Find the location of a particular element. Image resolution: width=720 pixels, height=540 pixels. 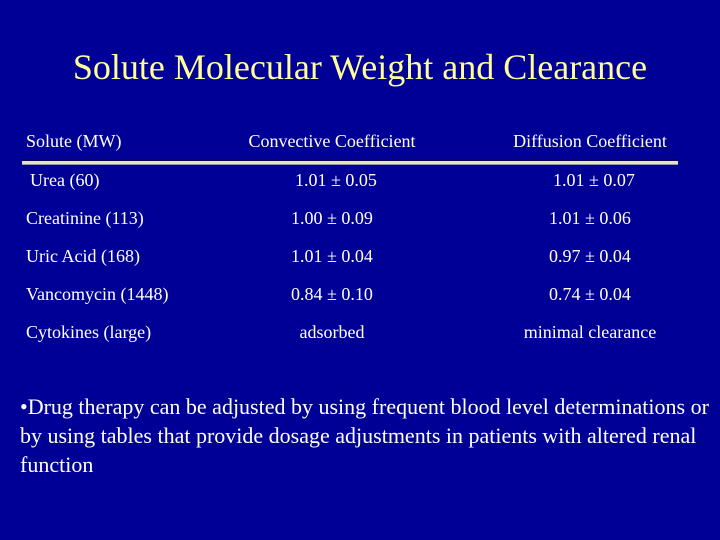

row-diffusion: minimal clearance is located at coordinates (590, 332).